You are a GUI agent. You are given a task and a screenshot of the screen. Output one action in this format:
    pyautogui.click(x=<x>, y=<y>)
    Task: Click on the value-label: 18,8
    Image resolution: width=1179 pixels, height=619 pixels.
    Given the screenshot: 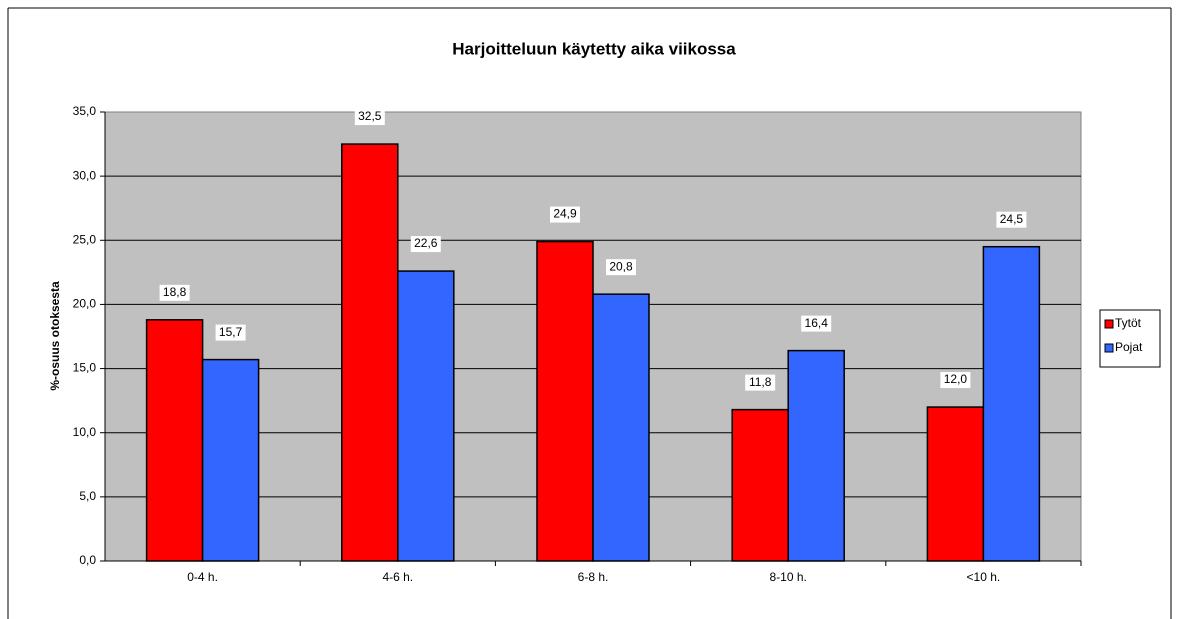 What is the action you would take?
    pyautogui.click(x=175, y=292)
    